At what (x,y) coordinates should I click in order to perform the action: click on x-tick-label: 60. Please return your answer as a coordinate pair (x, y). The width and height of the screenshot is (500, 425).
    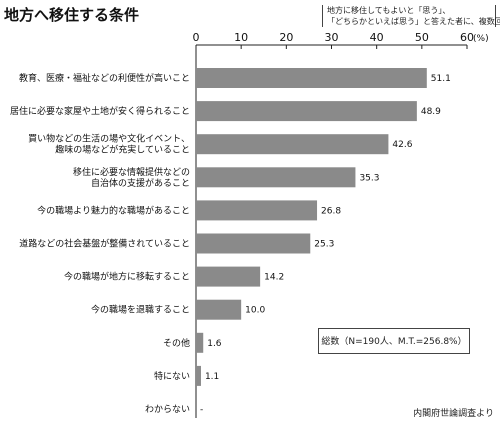
    Looking at the image, I should click on (467, 37).